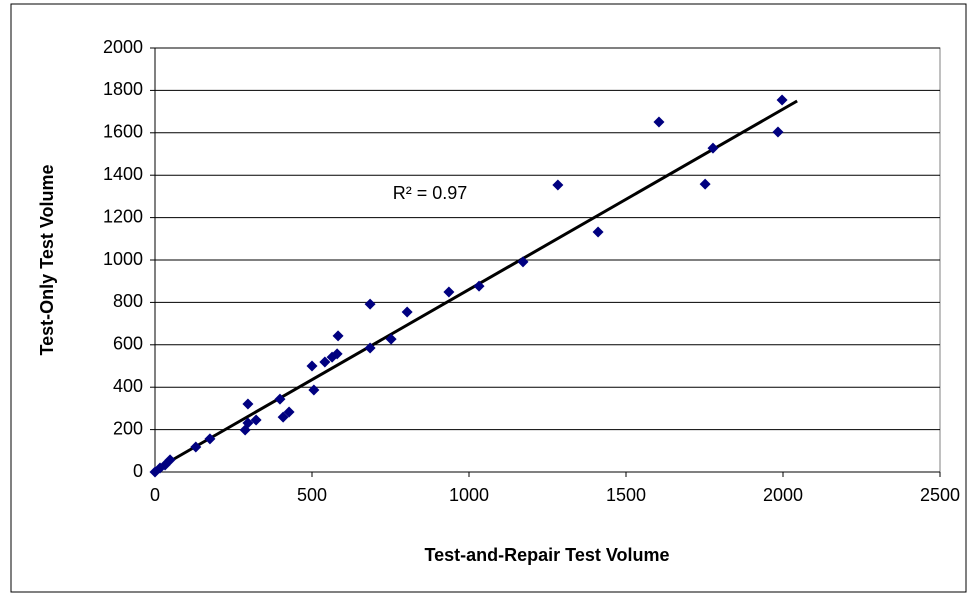 The height and width of the screenshot is (600, 972). I want to click on y-tick-label: 200, so click(128, 428).